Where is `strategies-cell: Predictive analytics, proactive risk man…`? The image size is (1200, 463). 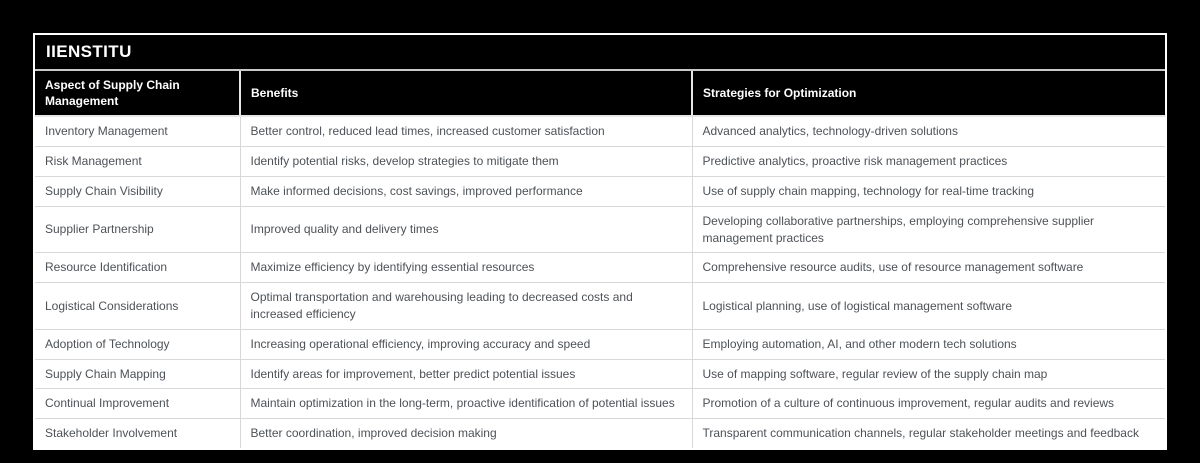 strategies-cell: Predictive analytics, proactive risk man… is located at coordinates (928, 161).